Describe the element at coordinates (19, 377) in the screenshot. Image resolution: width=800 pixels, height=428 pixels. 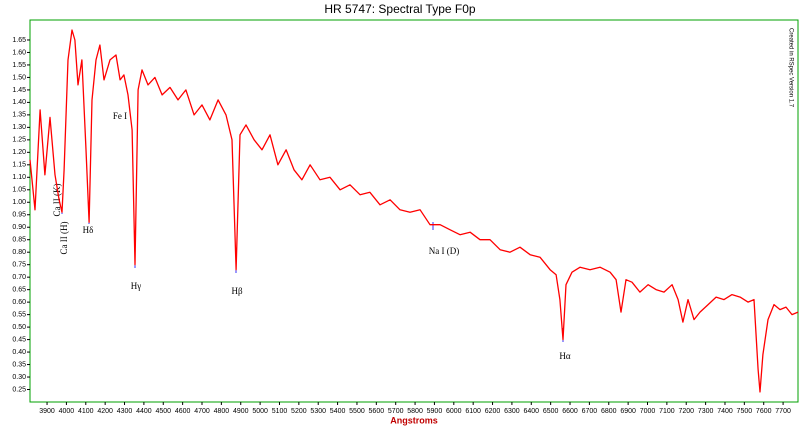
I see `y-tick-label: 0.30` at that location.